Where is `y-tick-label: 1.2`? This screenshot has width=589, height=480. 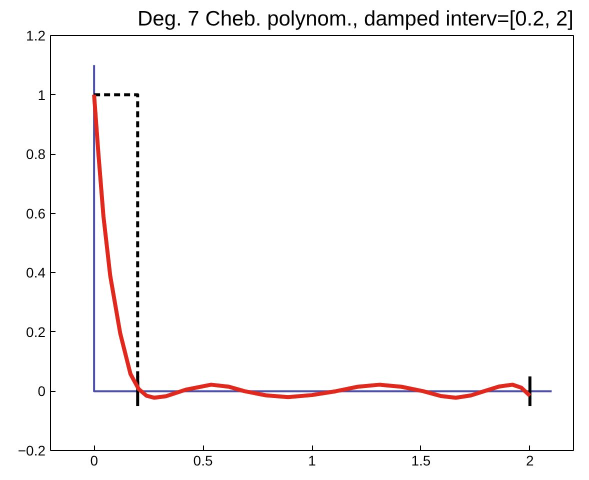 y-tick-label: 1.2 is located at coordinates (36, 36).